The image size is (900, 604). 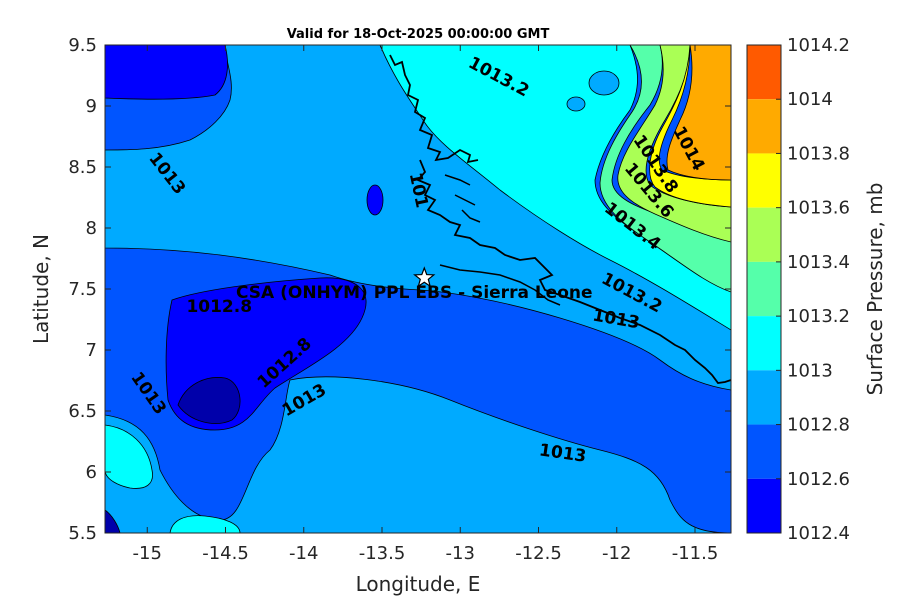 I want to click on x-tick-label: -14.5, so click(x=225, y=553).